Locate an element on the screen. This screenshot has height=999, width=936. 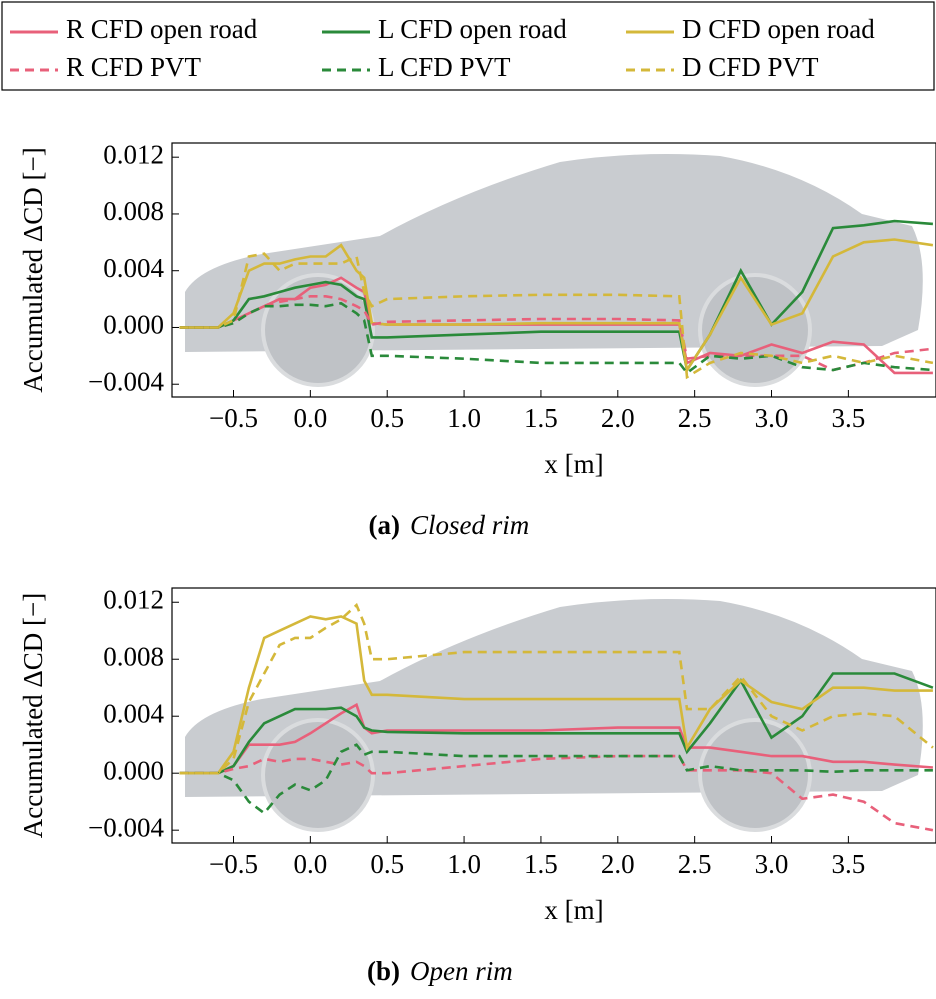
legend-label: D CFD open road is located at coordinates (778, 29).